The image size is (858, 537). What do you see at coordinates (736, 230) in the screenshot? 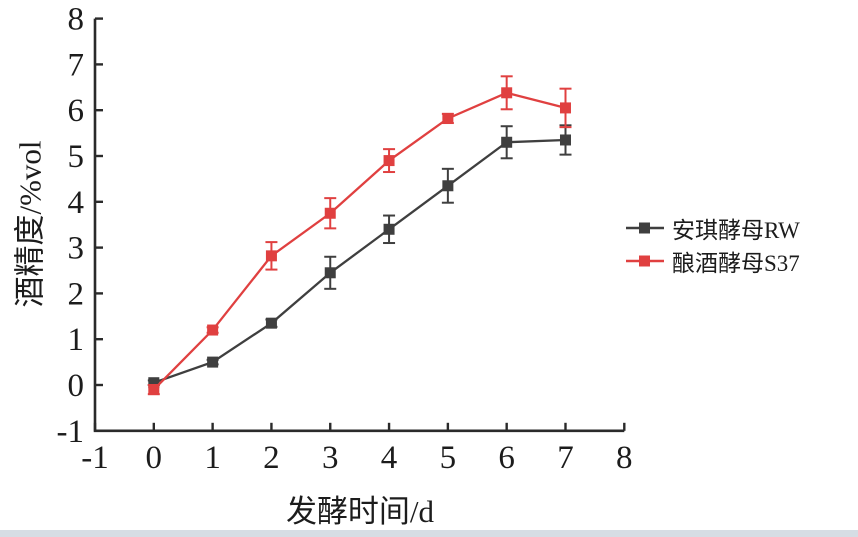
I see `legend-label-series-0: 安琪酵母RW` at bounding box center [736, 230].